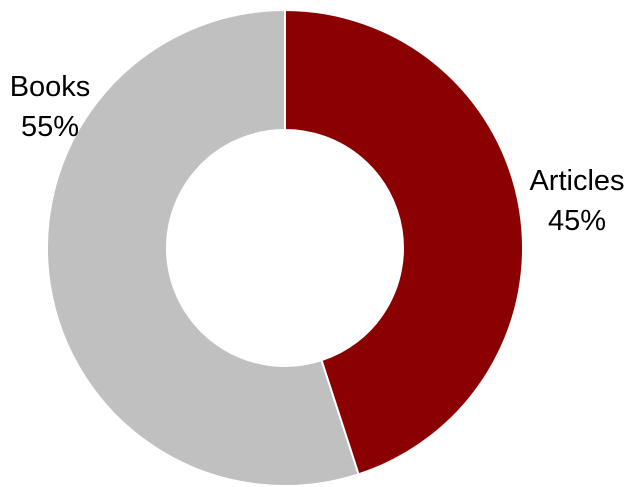  Describe the element at coordinates (577, 221) in the screenshot. I see `slice-label-articles-percent: 45%` at that location.